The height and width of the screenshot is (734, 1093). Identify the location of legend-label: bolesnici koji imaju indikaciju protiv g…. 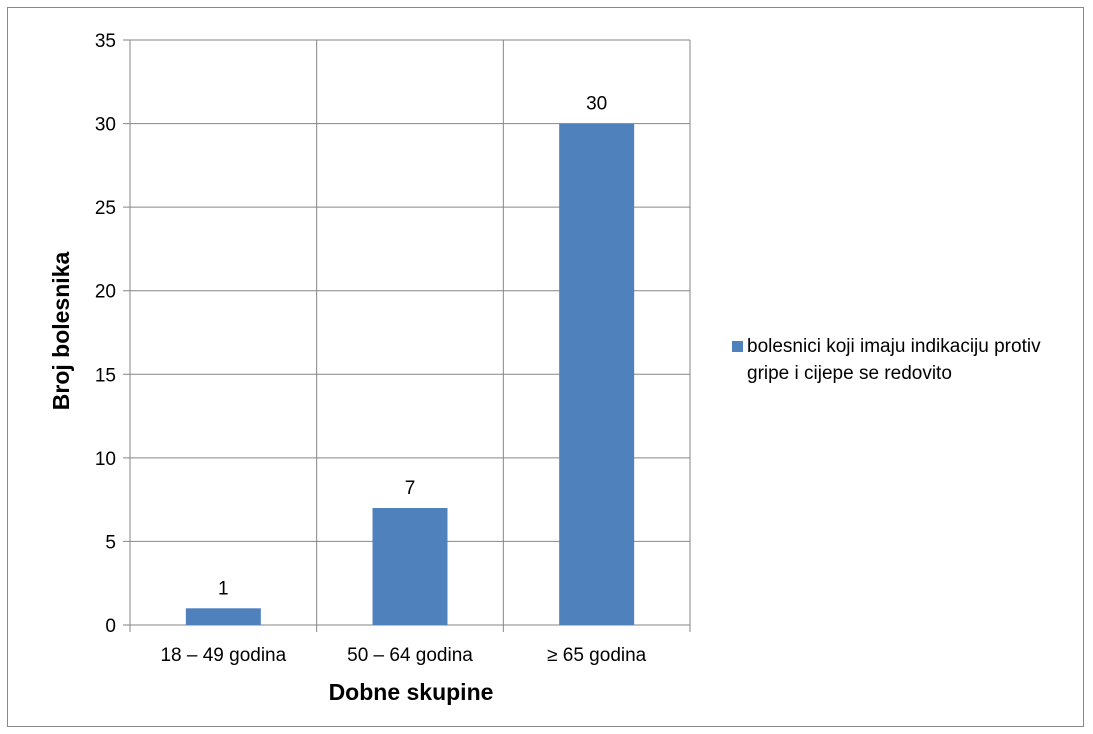
(894, 360).